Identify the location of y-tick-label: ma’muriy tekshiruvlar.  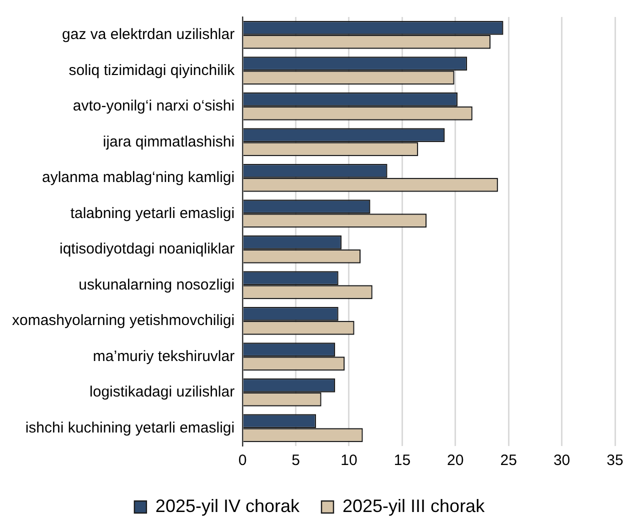
(163, 356).